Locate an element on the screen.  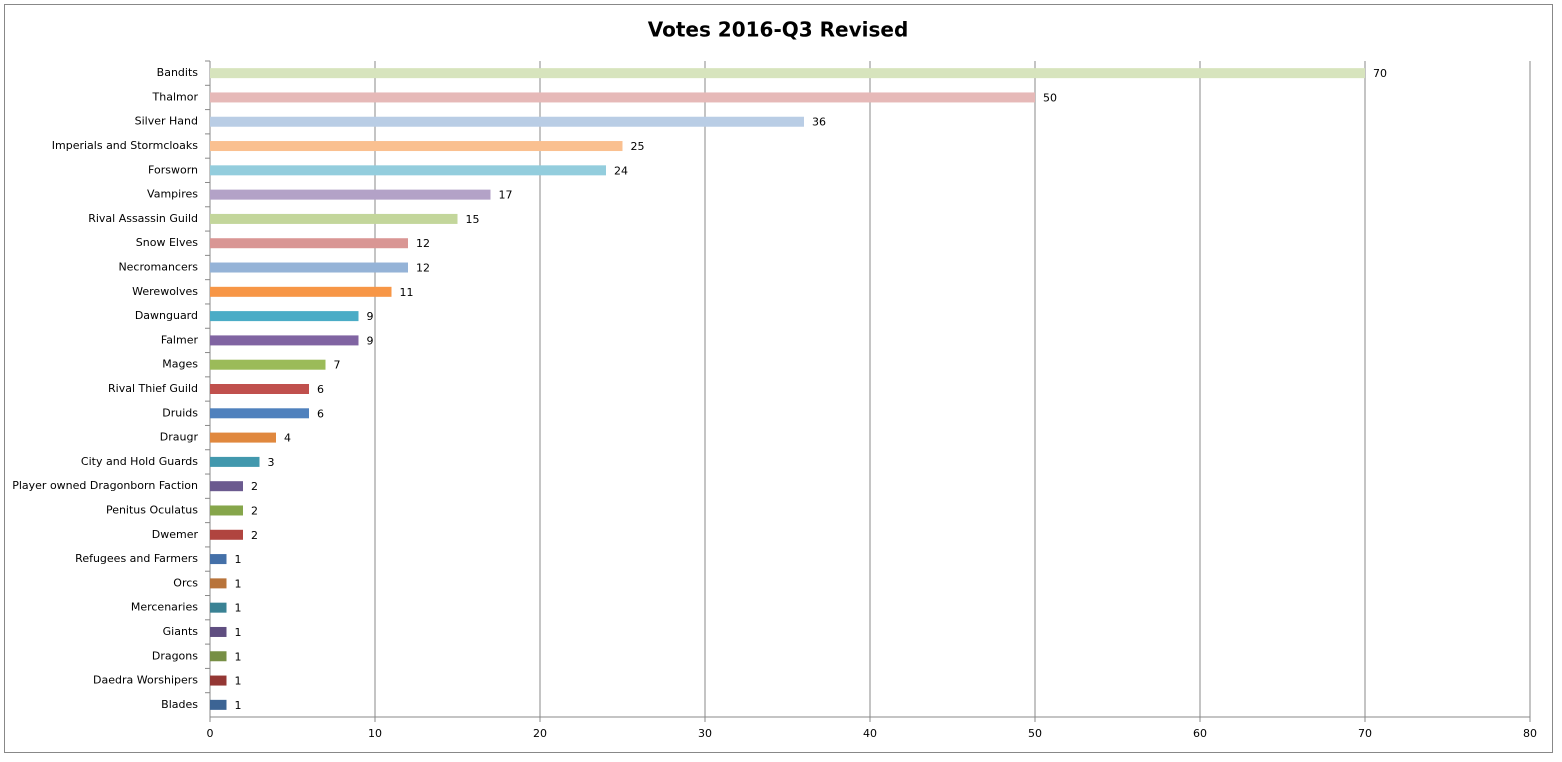
y-tick-label: Thalmor is located at coordinates (175, 96).